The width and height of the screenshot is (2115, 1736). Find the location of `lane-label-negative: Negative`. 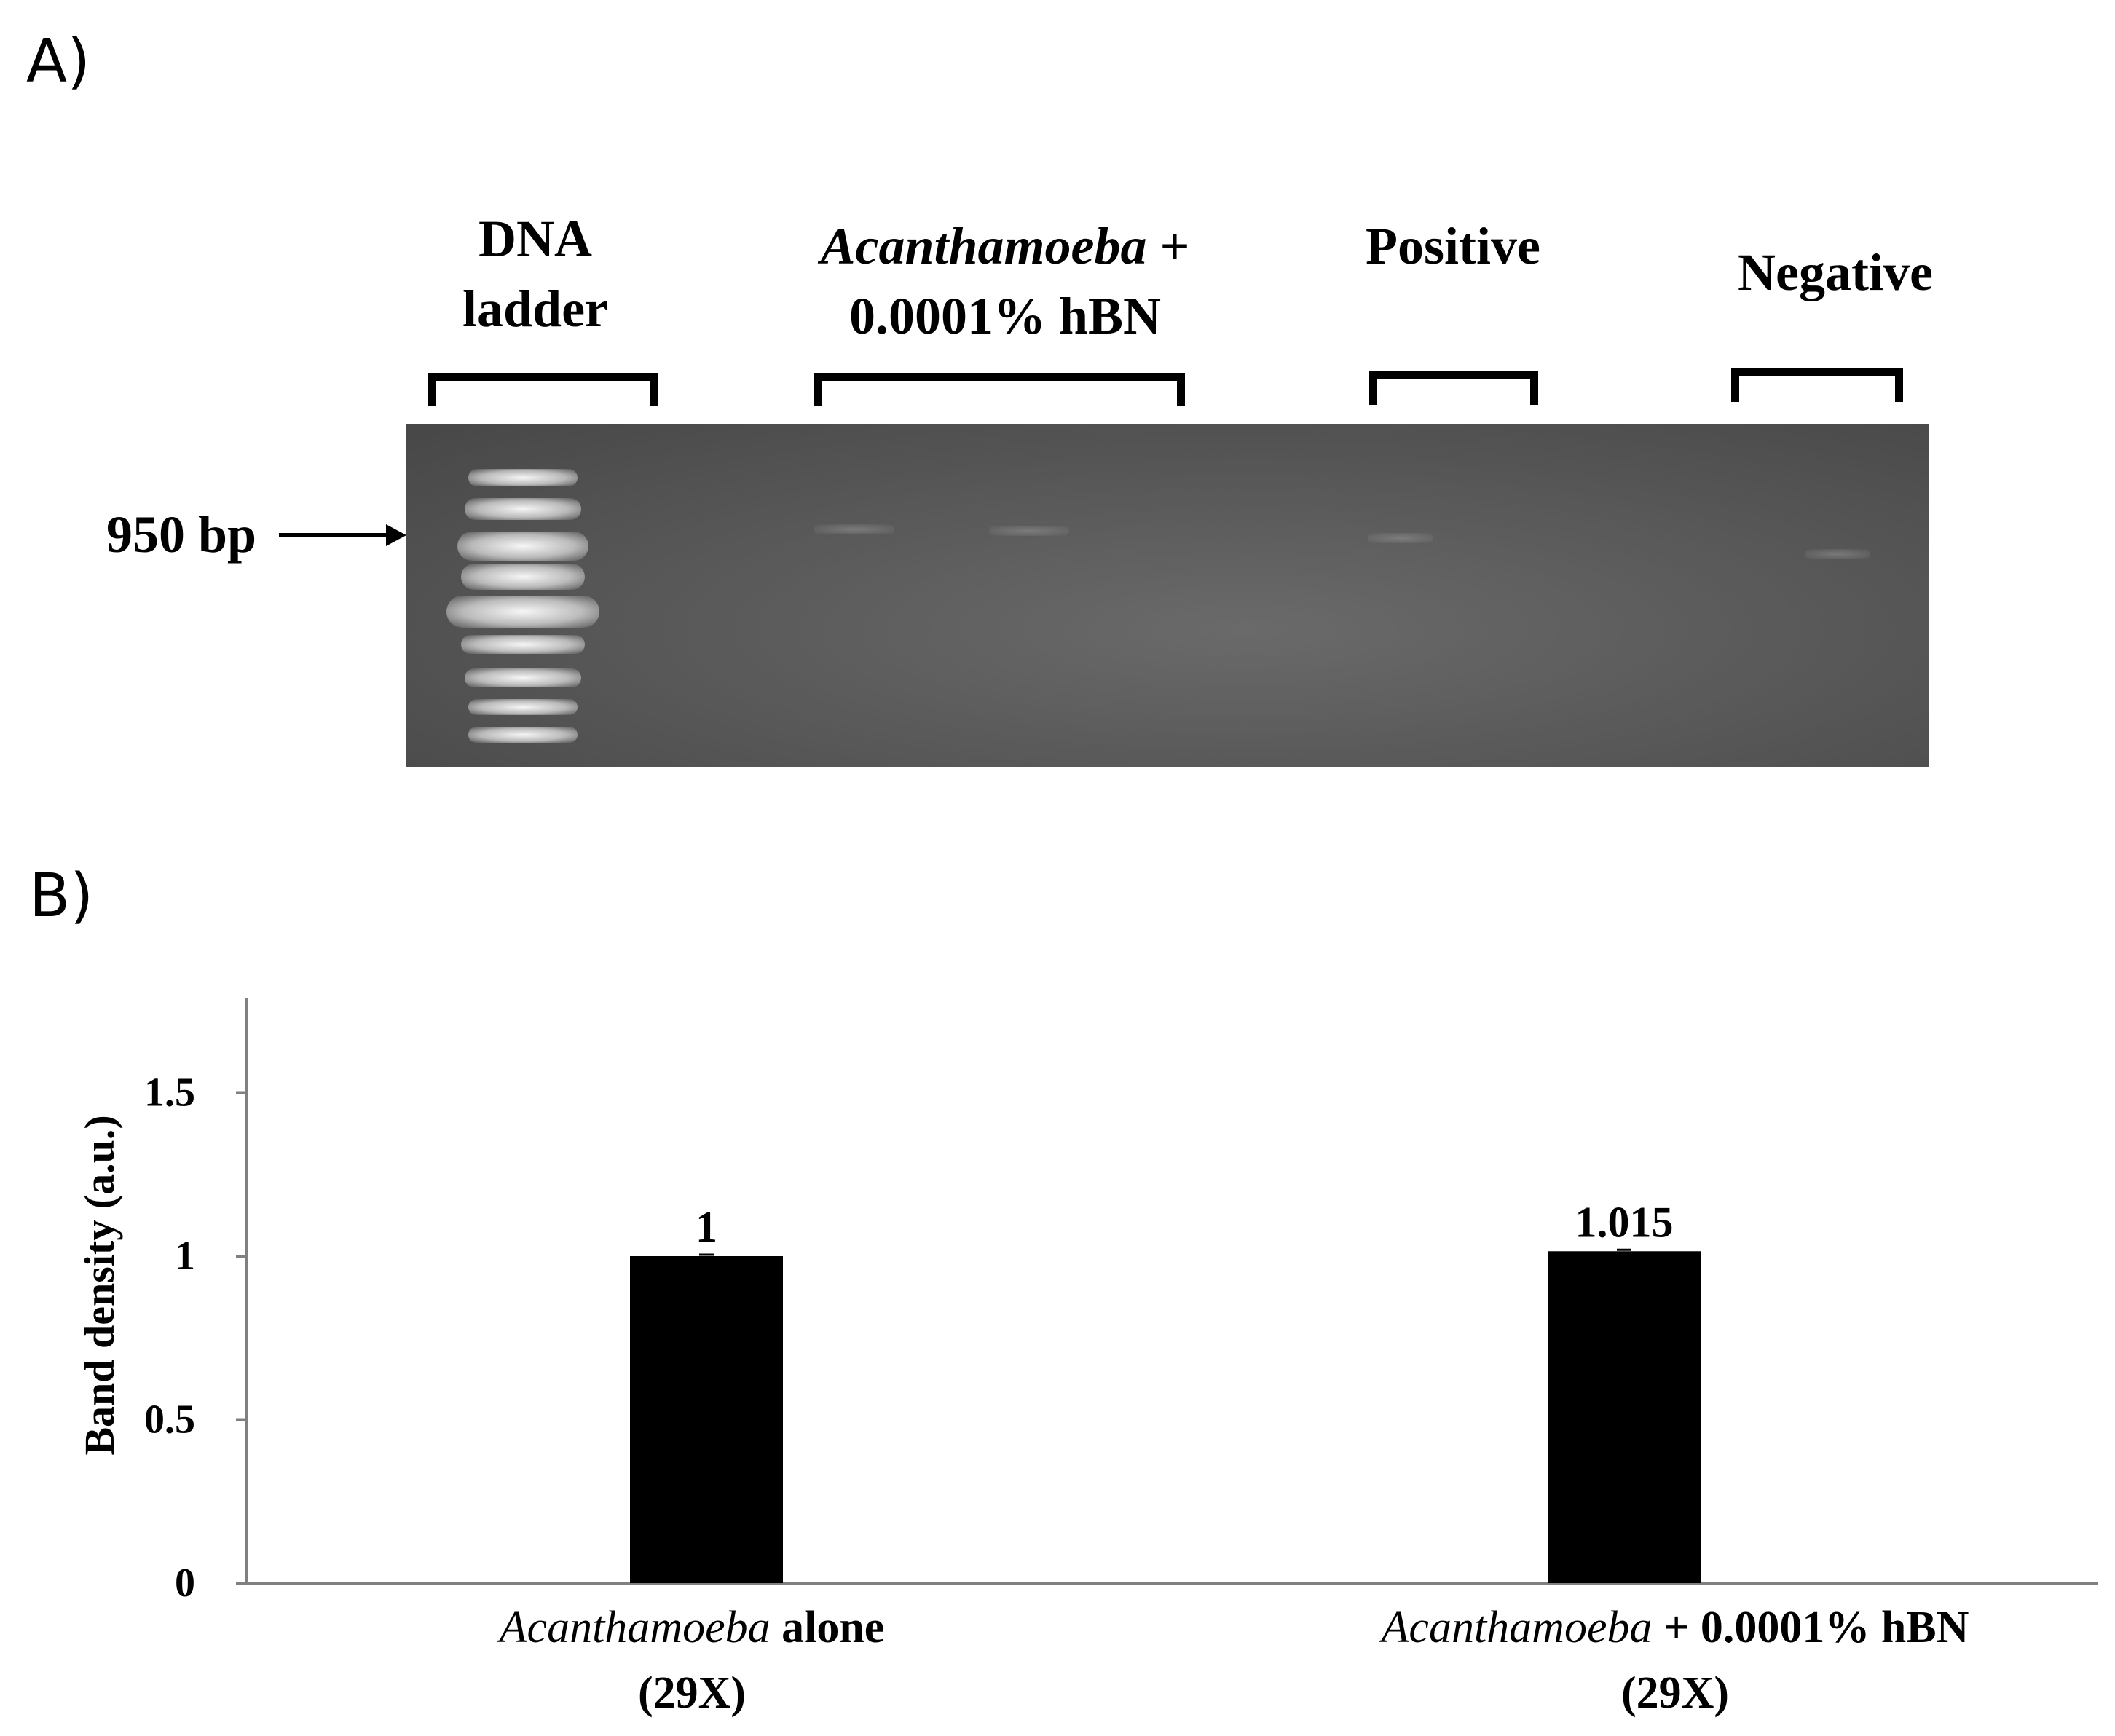

lane-label-negative: Negative is located at coordinates (1835, 272).